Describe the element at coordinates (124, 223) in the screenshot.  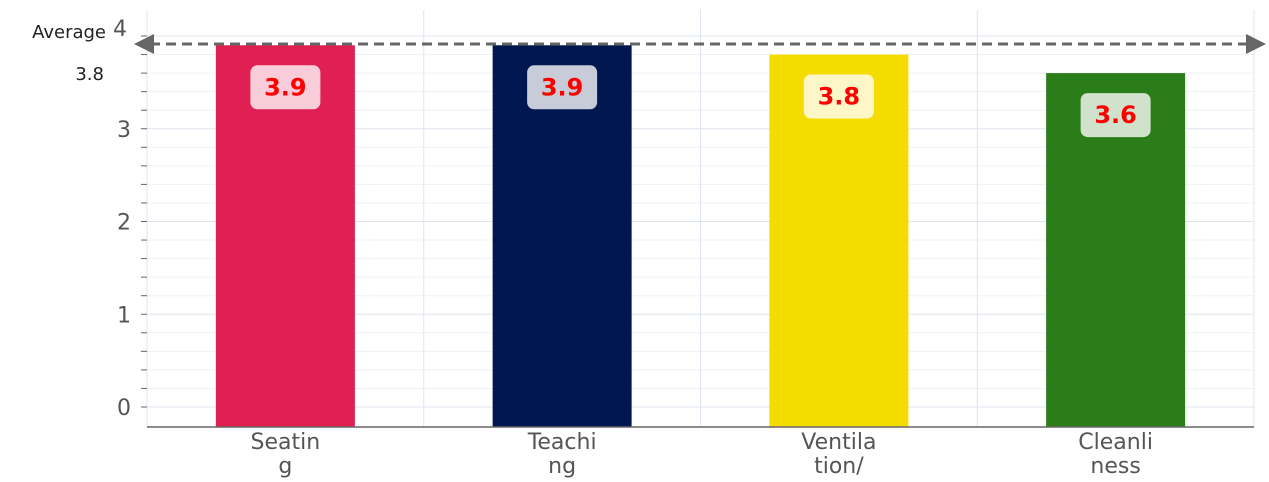
I see `y-tick-label: 2` at that location.